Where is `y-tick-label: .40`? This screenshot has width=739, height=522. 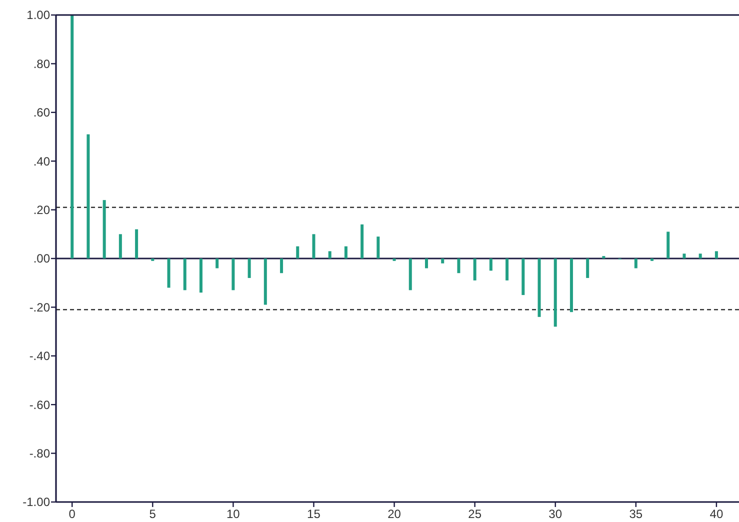
y-tick-label: .40 is located at coordinates (41, 161).